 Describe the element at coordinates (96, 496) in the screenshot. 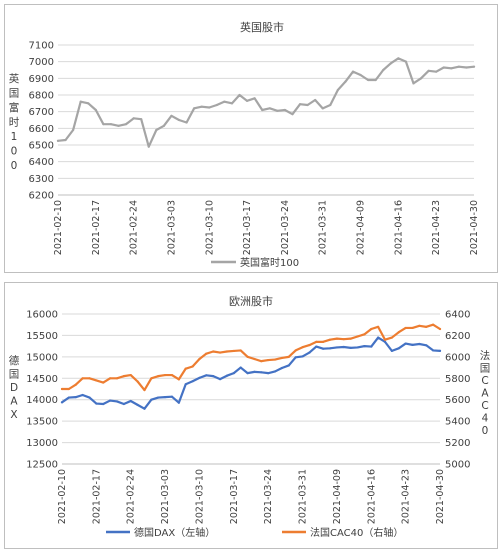

I see `eu-x-tick-1: 2021-02-17` at that location.